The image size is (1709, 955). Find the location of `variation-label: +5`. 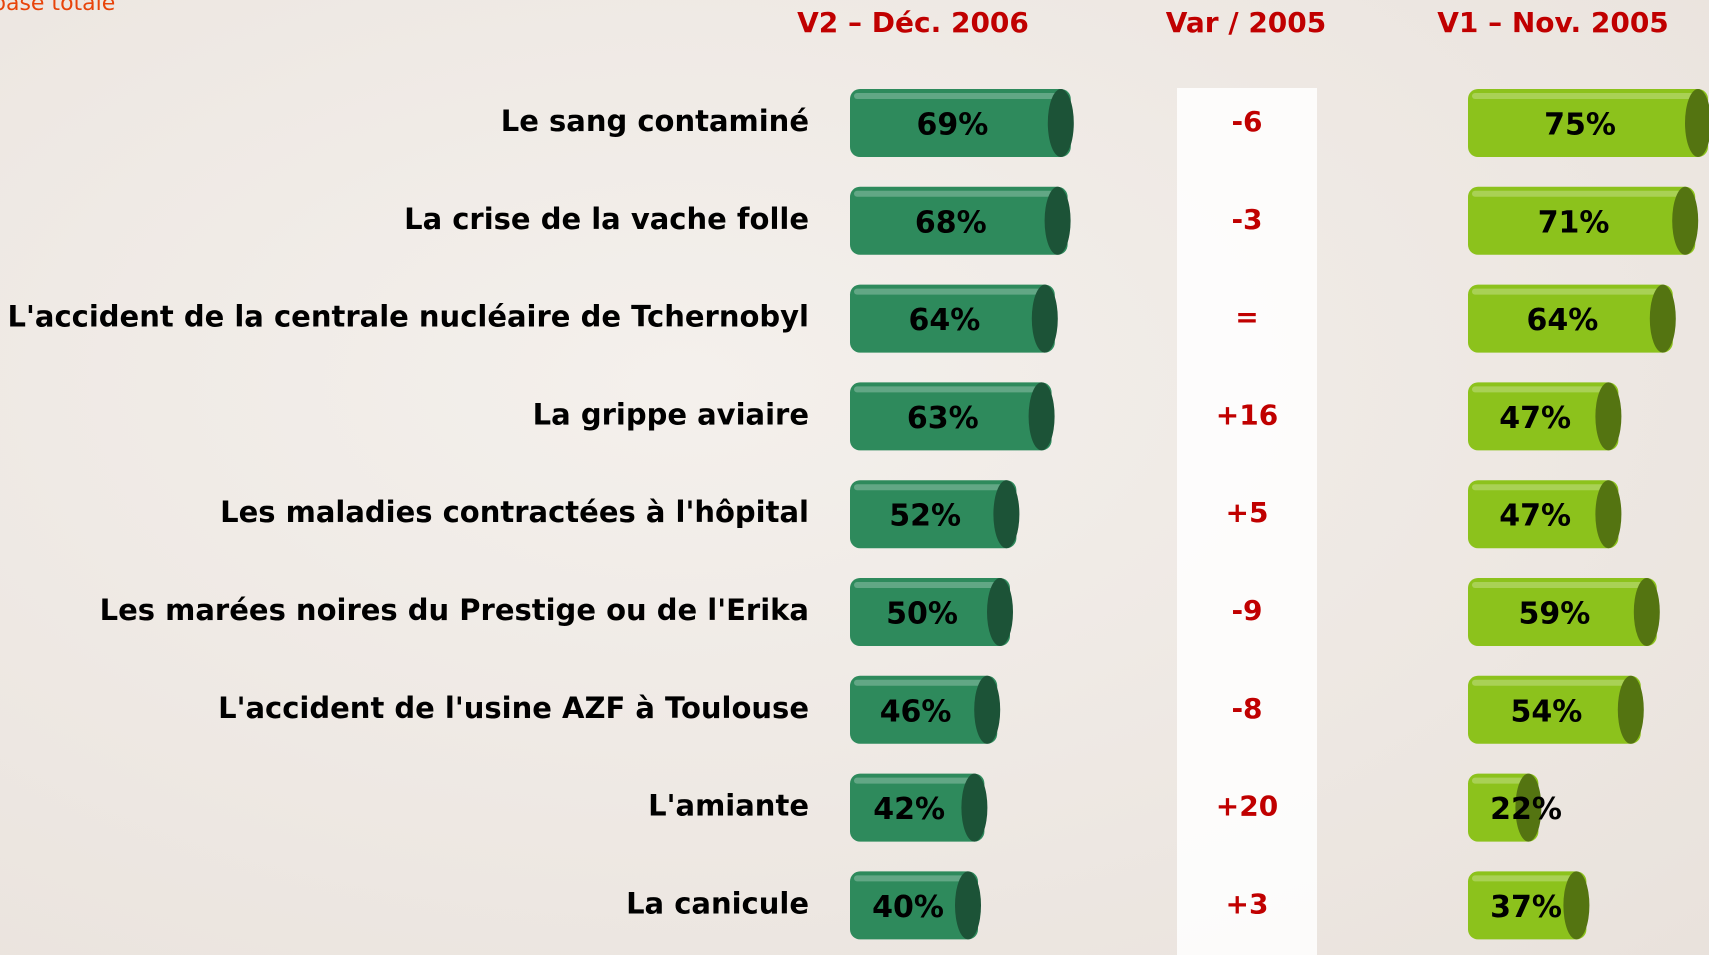

variation-label: +5 is located at coordinates (1247, 512).